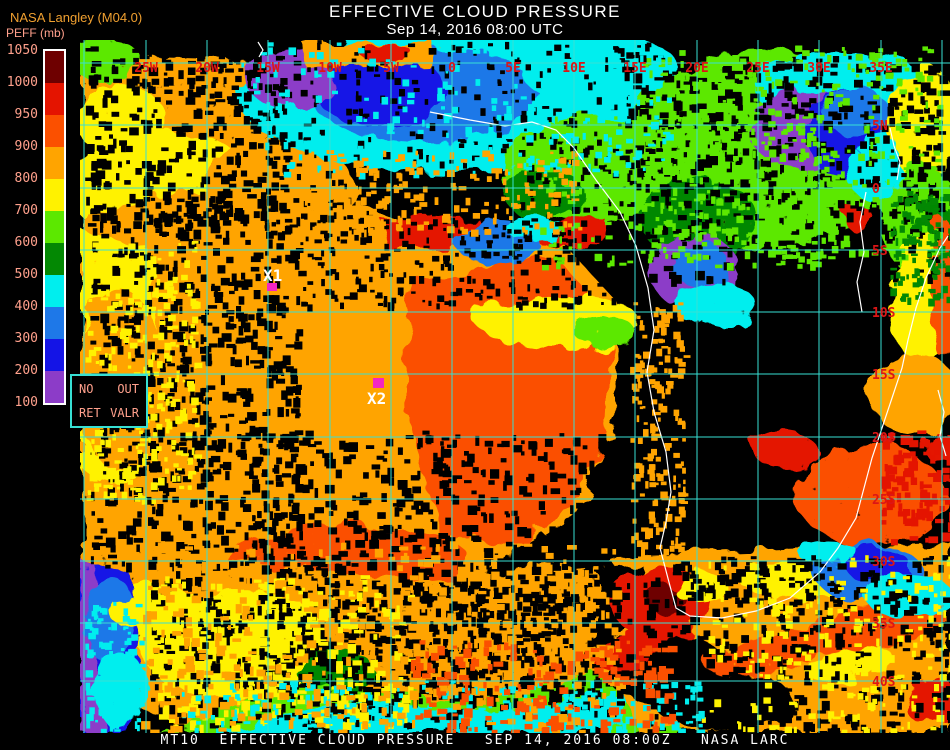 This screenshot has width=950, height=750. I want to click on longitude-label: 5W, so click(391, 68).